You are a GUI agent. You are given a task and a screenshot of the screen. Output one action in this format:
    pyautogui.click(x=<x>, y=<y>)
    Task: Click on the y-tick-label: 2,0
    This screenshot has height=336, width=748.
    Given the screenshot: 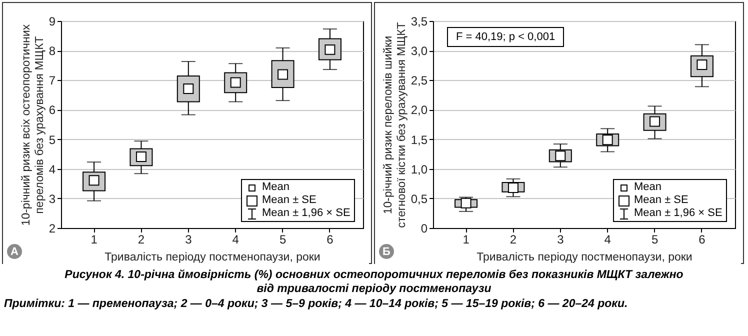 What is the action you would take?
    pyautogui.click(x=419, y=110)
    